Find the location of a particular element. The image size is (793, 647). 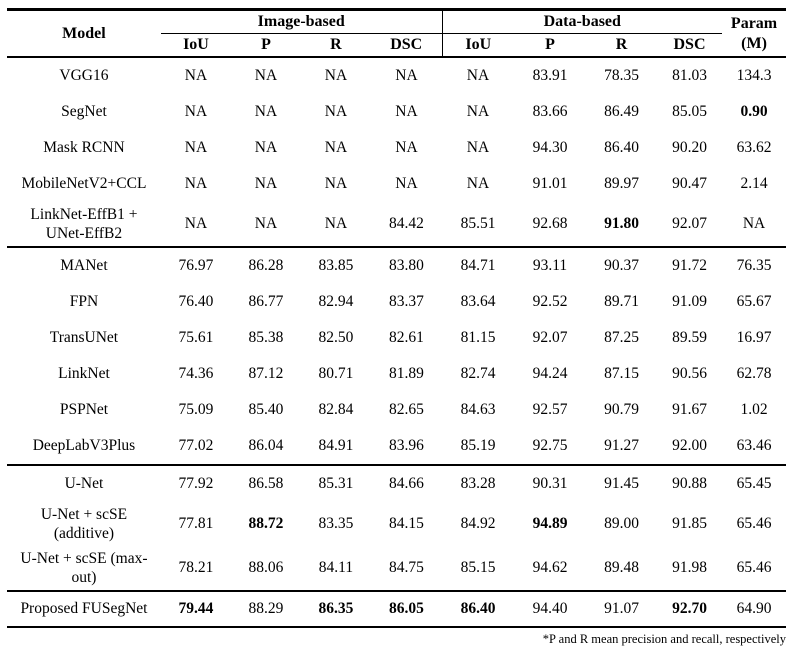

metric-value-cell: 84.63 is located at coordinates (478, 410).